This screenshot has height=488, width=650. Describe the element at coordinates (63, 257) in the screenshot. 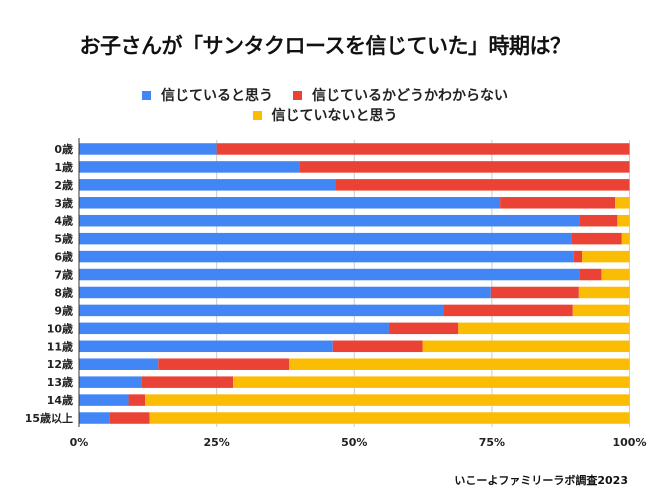

I see `category-label: 6歳` at that location.